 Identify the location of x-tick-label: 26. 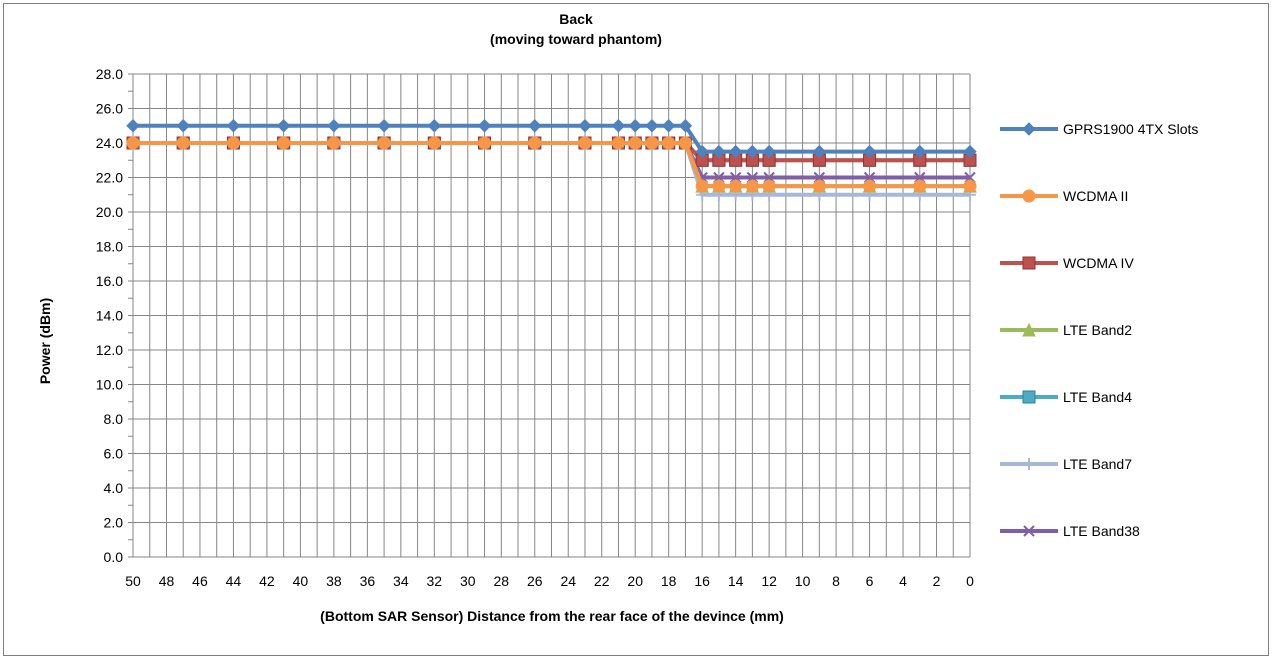
(535, 581).